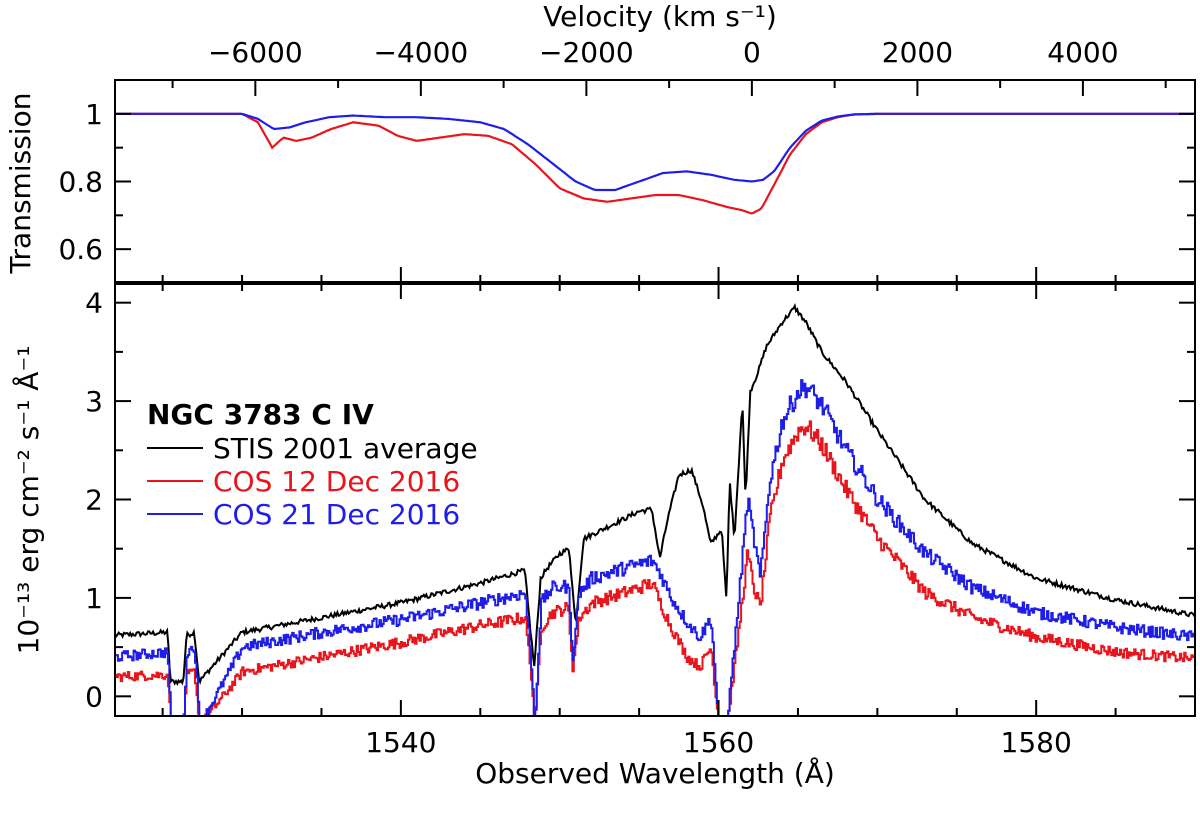 The image size is (1200, 823). Describe the element at coordinates (80, 249) in the screenshot. I see `transmission-ytick-label: 0.6` at that location.